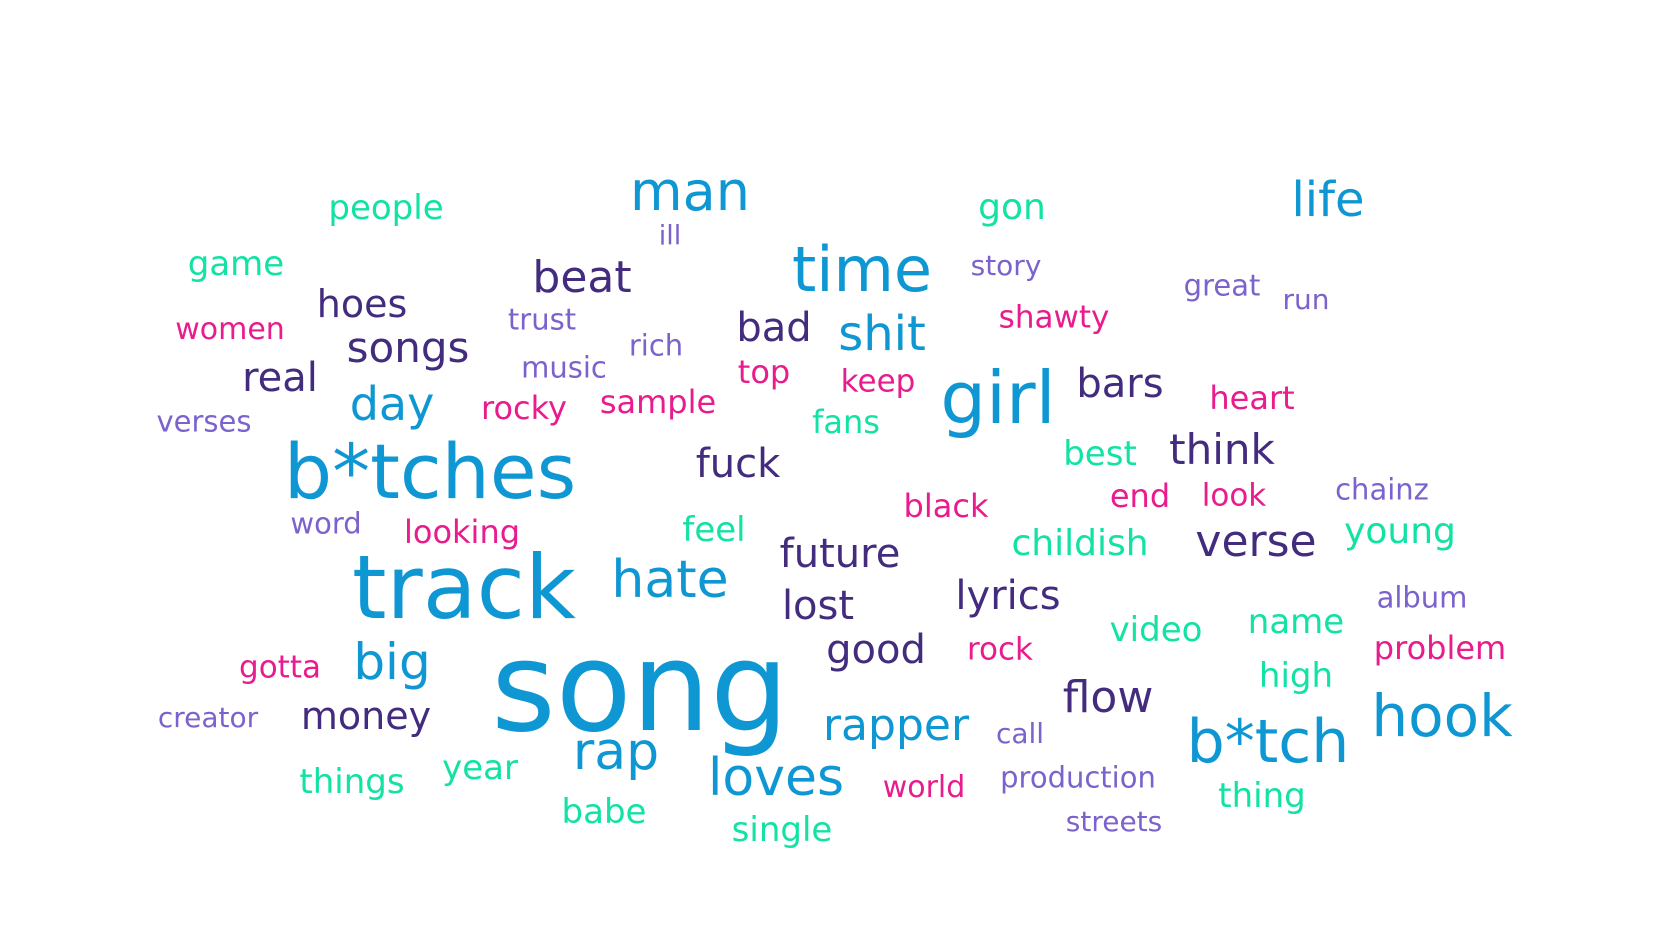  Describe the element at coordinates (1006, 265) in the screenshot. I see `word: story` at that location.